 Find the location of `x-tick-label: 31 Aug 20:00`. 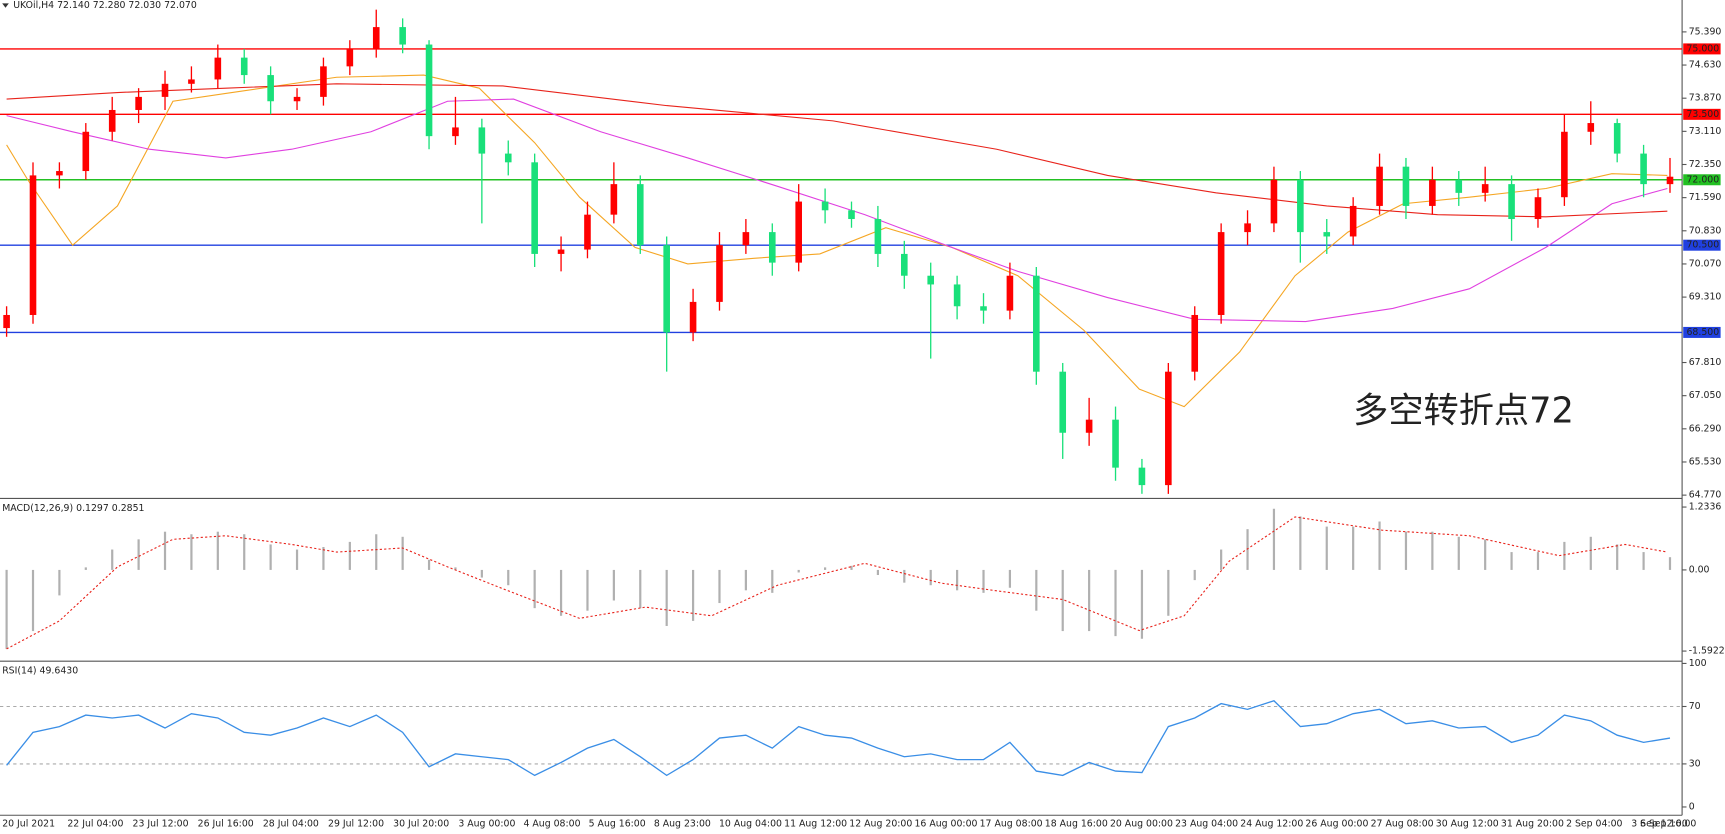

x-tick-label: 31 Aug 20:00 is located at coordinates (1532, 824).